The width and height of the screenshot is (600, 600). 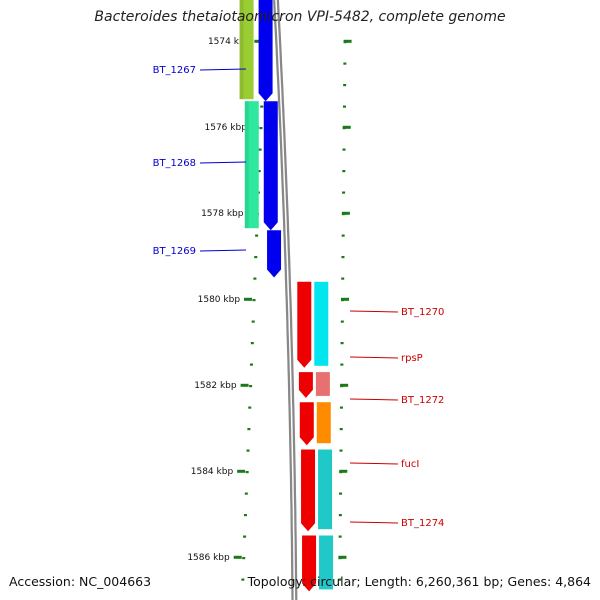 What do you see at coordinates (226, 128) in the screenshot?
I see `tick-label: 1576 kbp` at bounding box center [226, 128].